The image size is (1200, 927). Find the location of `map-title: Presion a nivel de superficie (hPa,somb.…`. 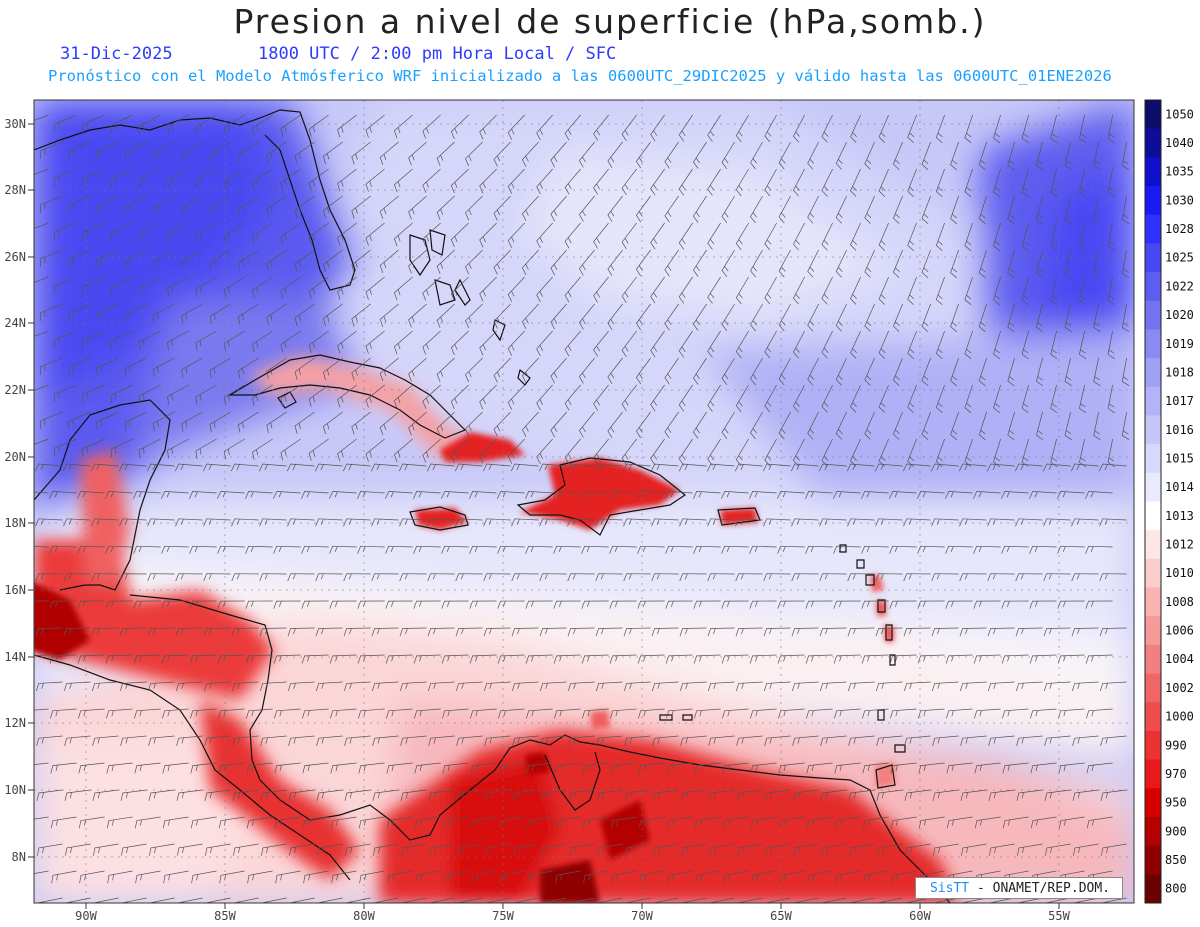

map-title: Presion a nivel de superficie (hPa,somb.… is located at coordinates (610, 21).